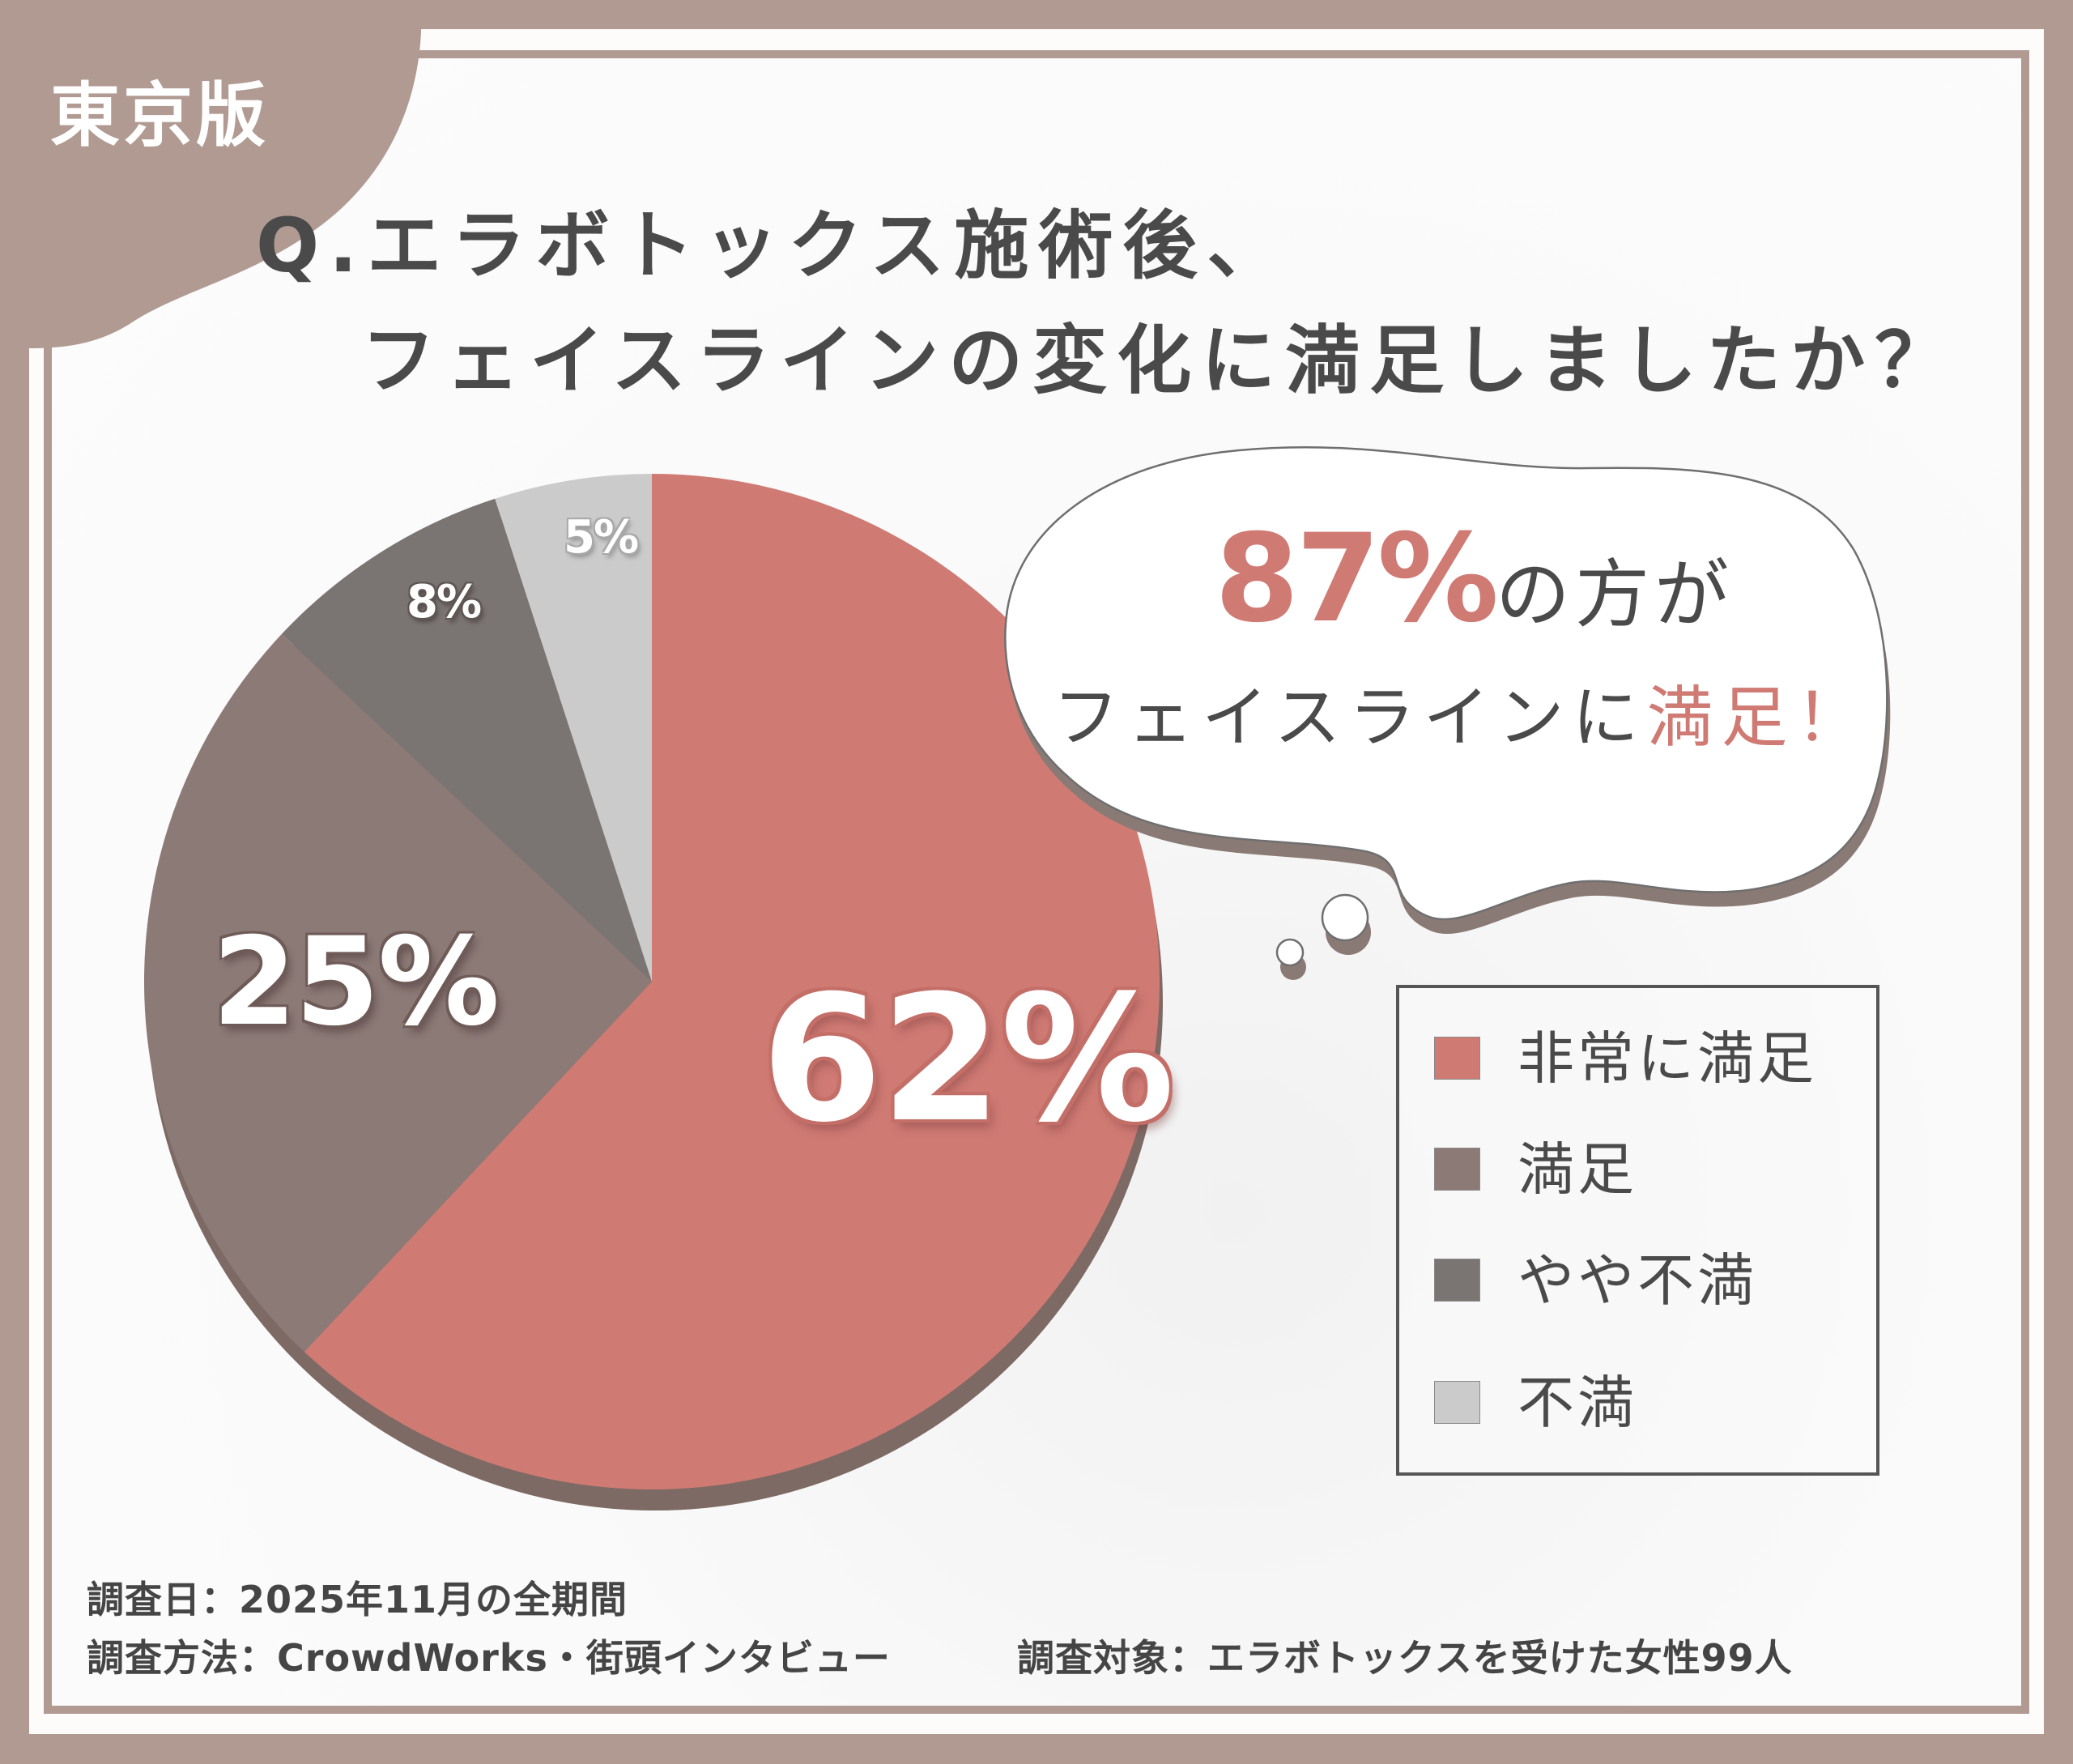  Describe the element at coordinates (1616, 595) in the screenshot. I see `callout-line1-rest: の方が` at that location.